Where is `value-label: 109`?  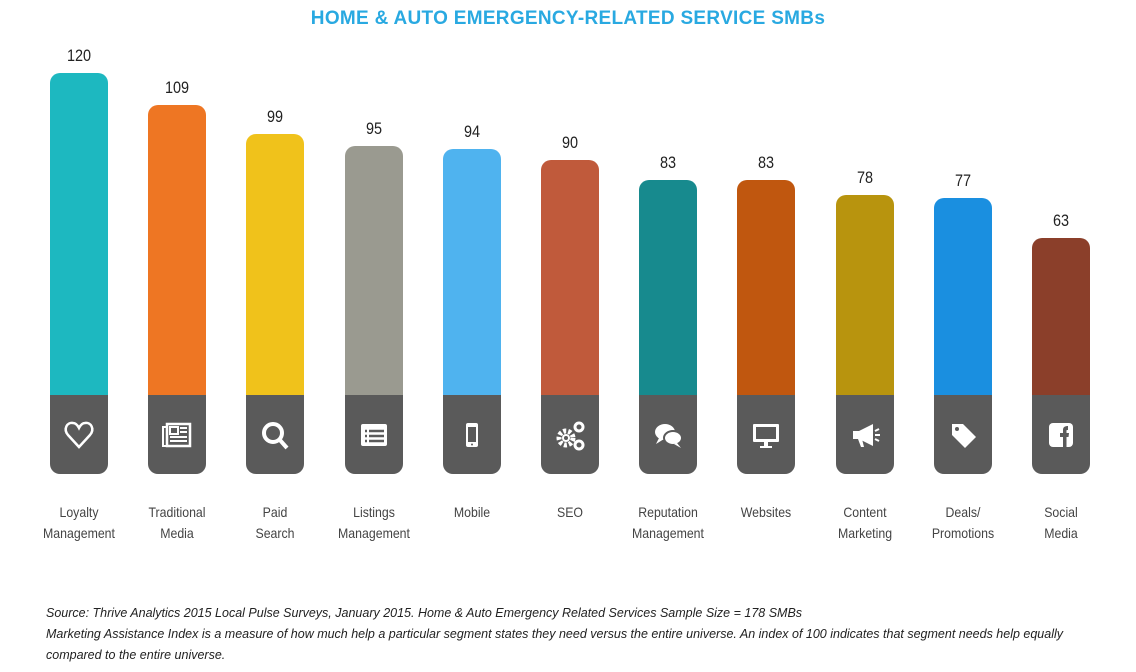
value-label: 109 is located at coordinates (177, 87).